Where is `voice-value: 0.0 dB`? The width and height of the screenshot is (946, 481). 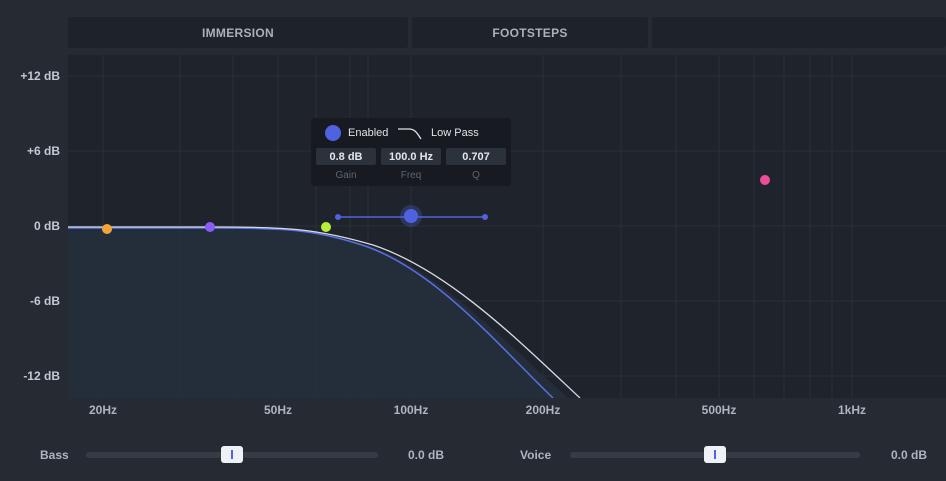 voice-value: 0.0 dB is located at coordinates (909, 455).